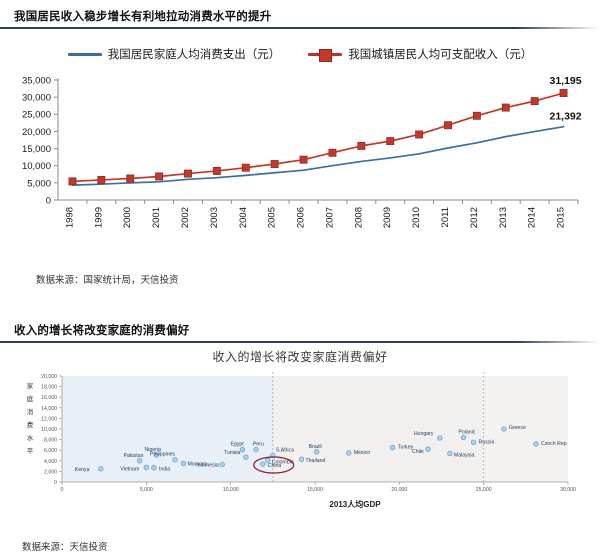 The height and width of the screenshot is (559, 600). Describe the element at coordinates (185, 217) in the screenshot. I see `x-axis-tick-label: 2002` at that location.